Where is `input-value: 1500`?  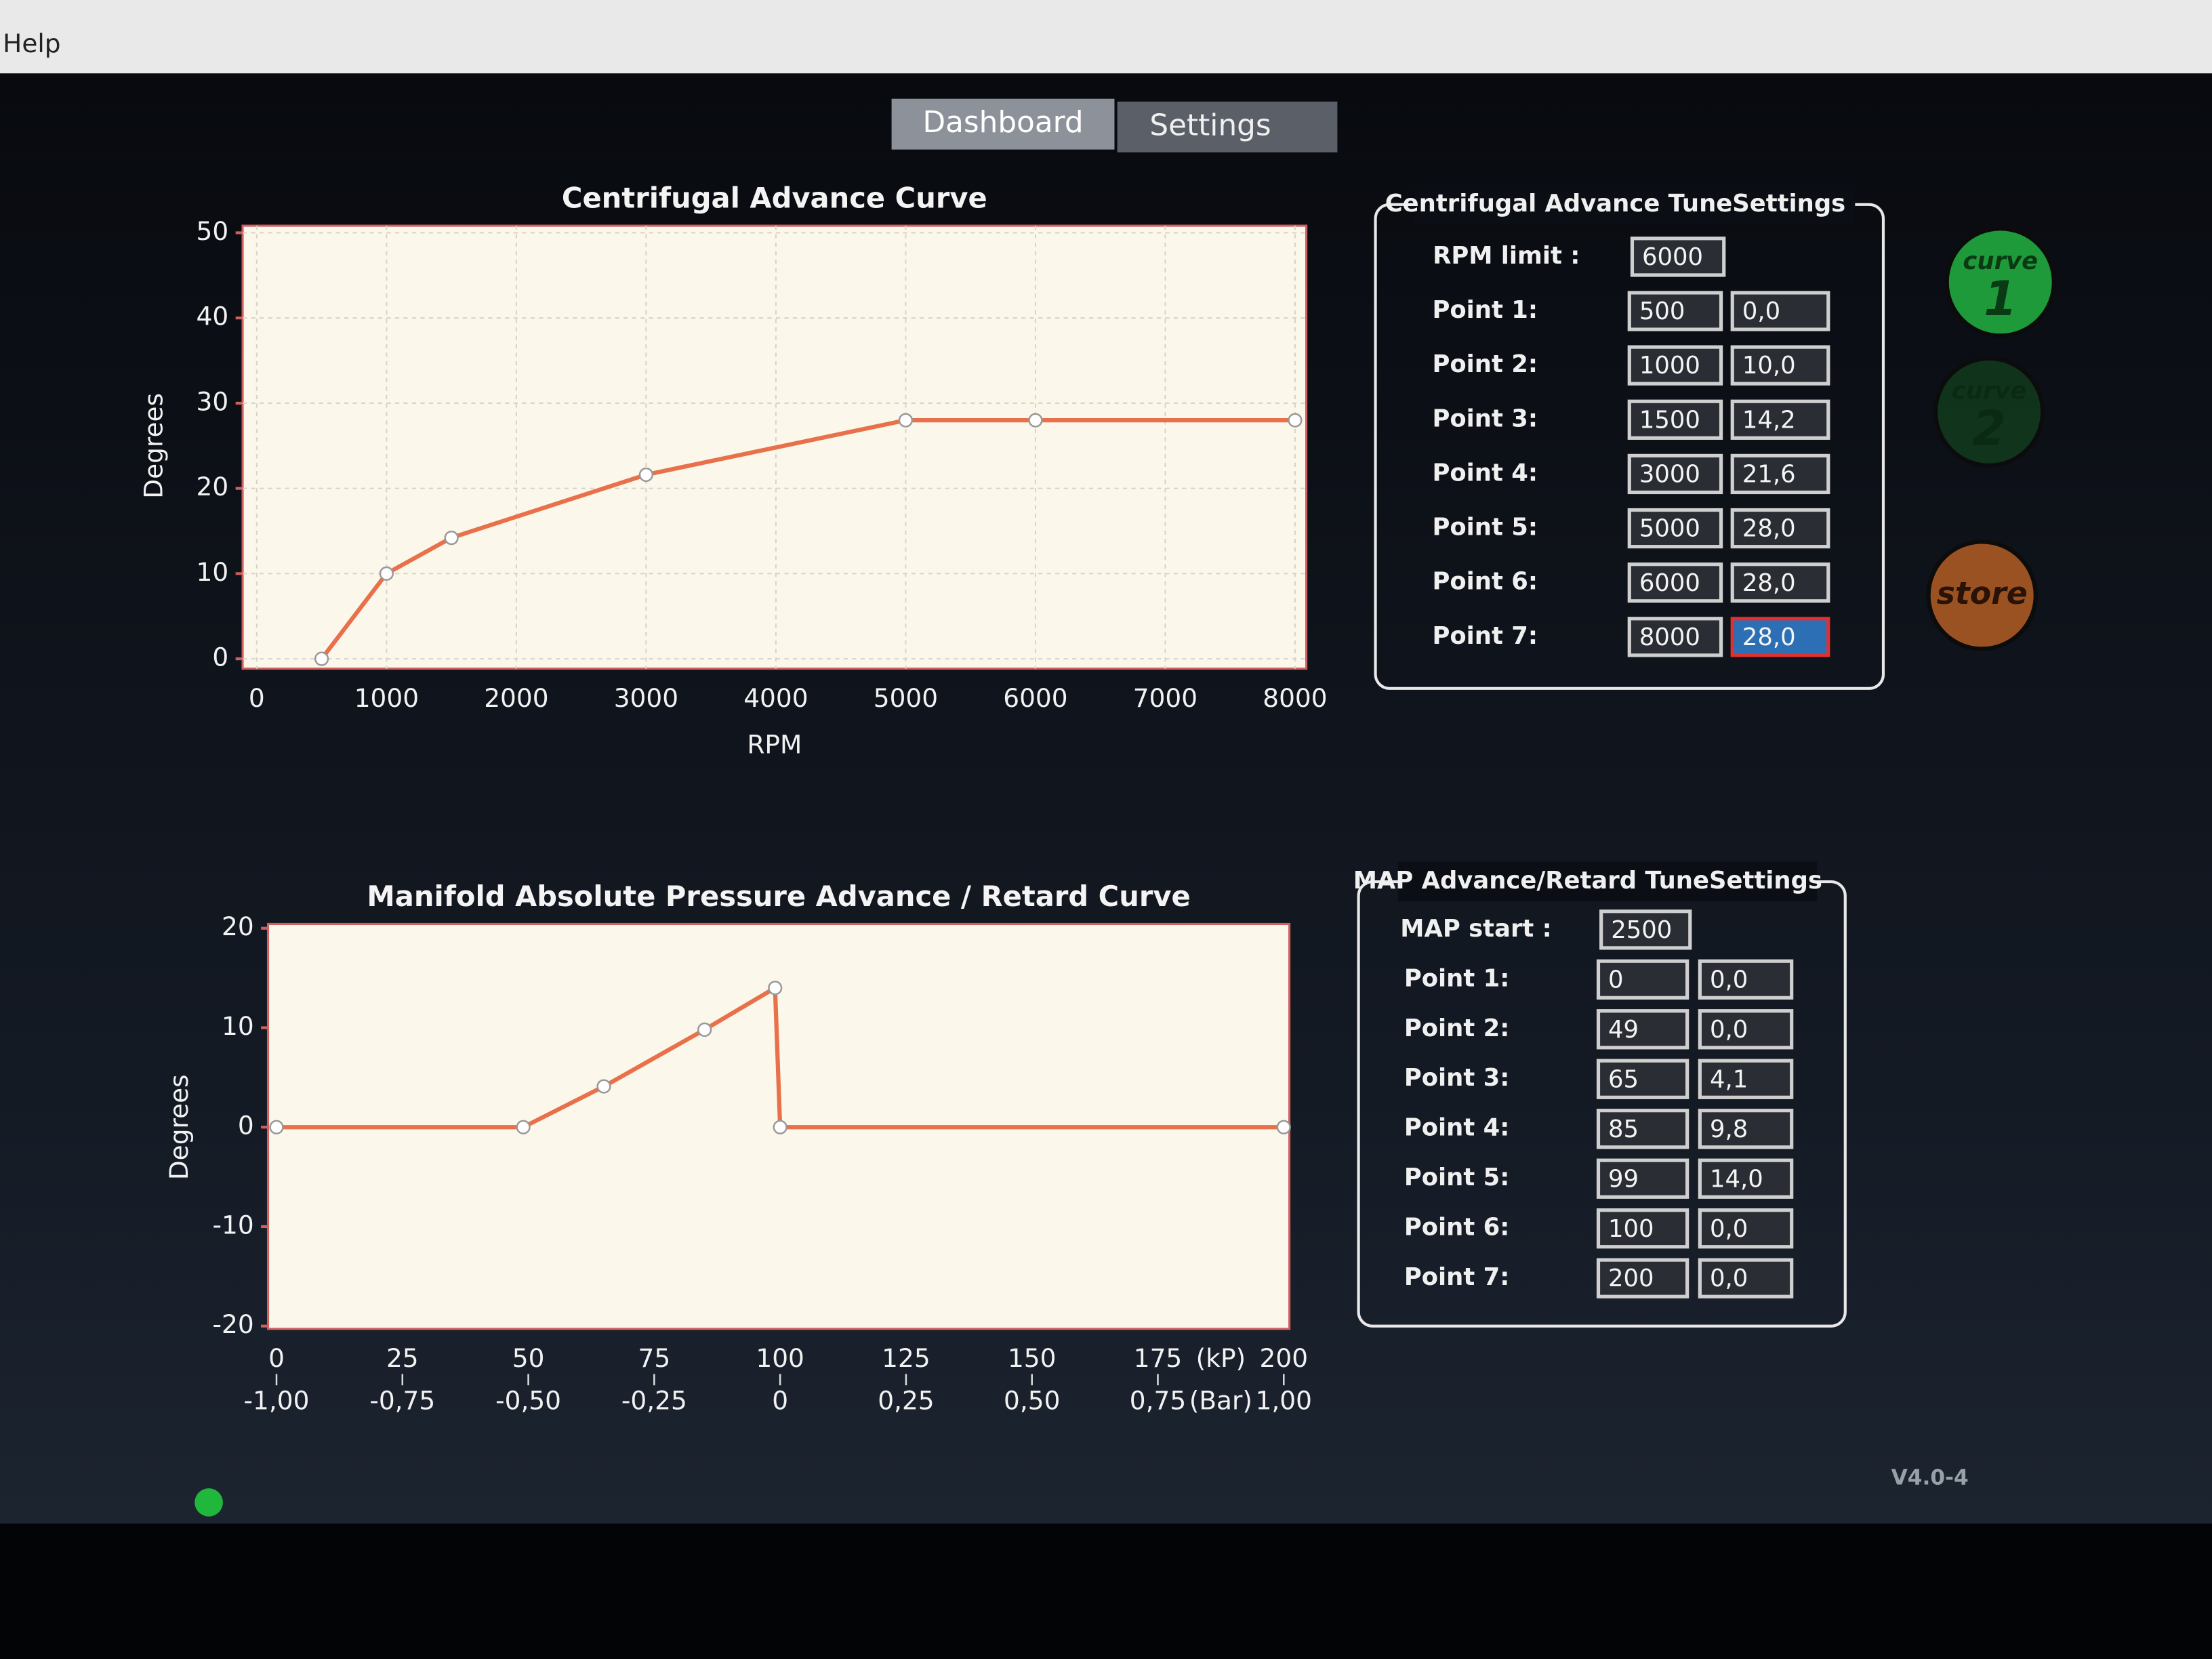
input-value: 1500 is located at coordinates (1669, 420).